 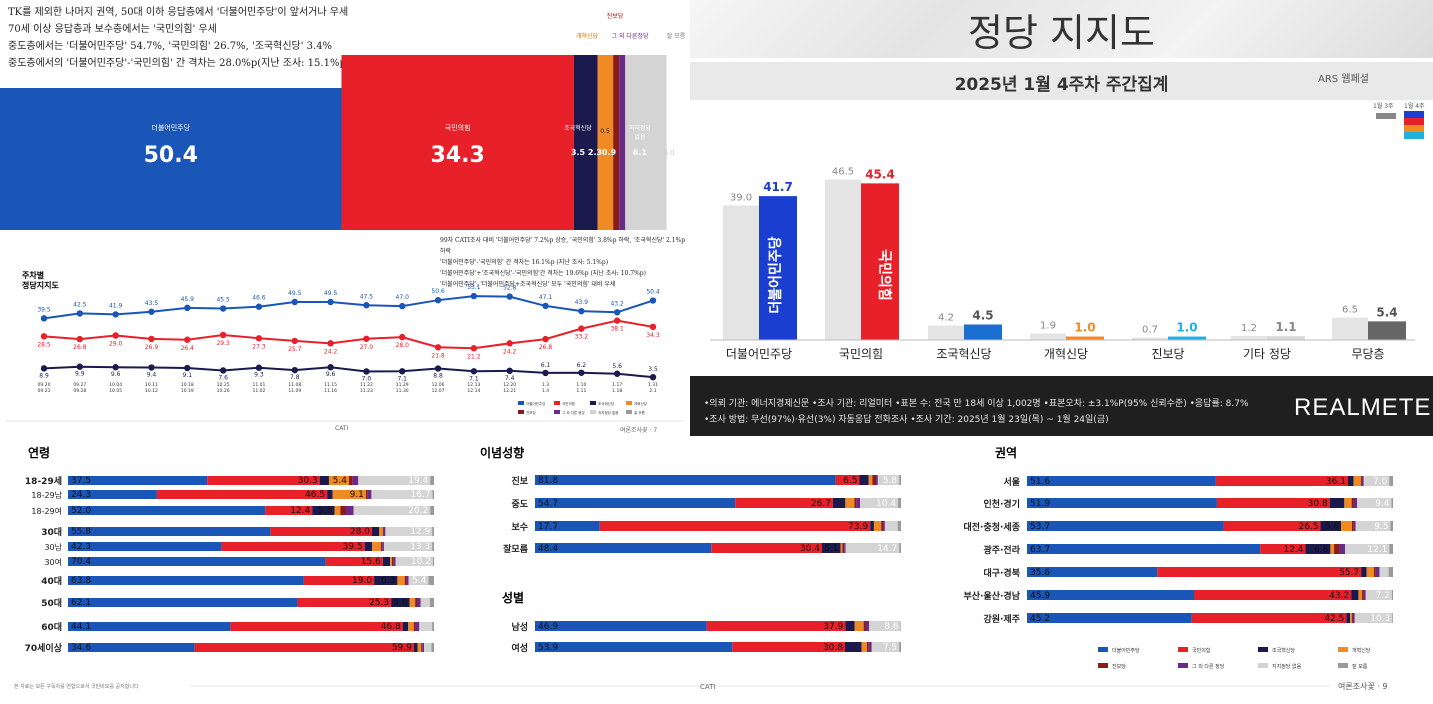 What do you see at coordinates (630, 36) in the screenshot?
I see `legend-label: 그 외 다른정당` at bounding box center [630, 36].